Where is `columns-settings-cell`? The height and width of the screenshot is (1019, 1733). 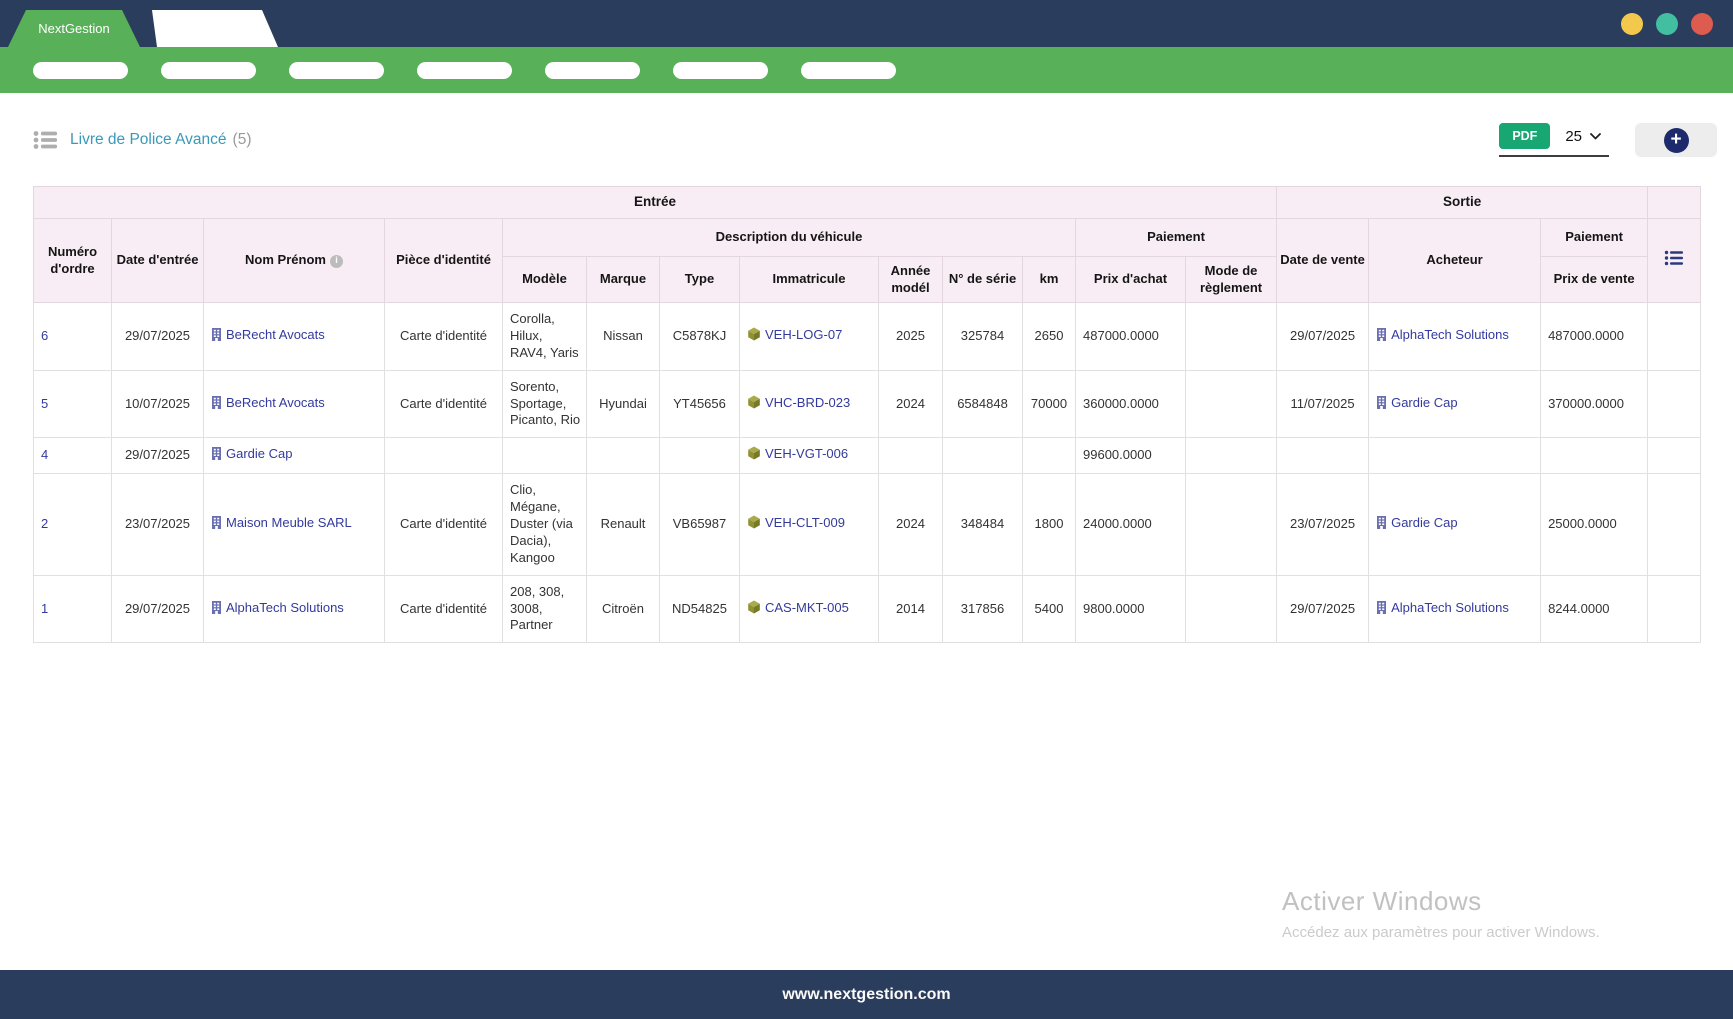
columns-settings-cell is located at coordinates (1674, 260).